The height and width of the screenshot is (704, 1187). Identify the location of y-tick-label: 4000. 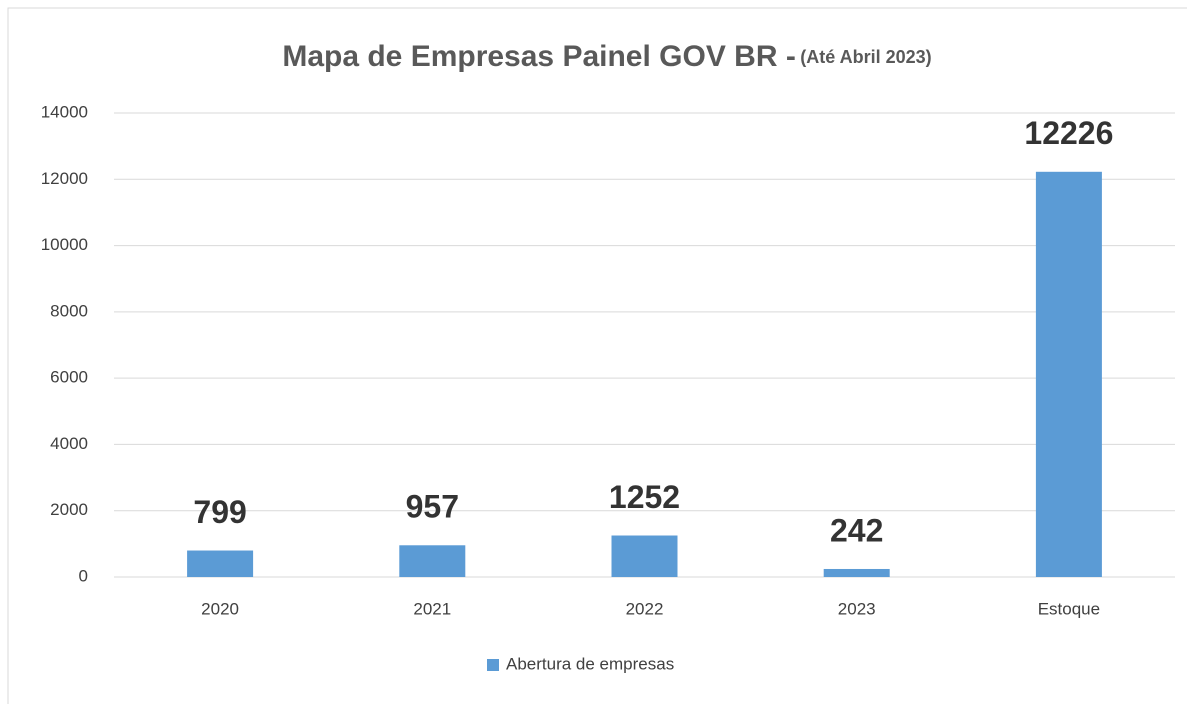
(69, 443).